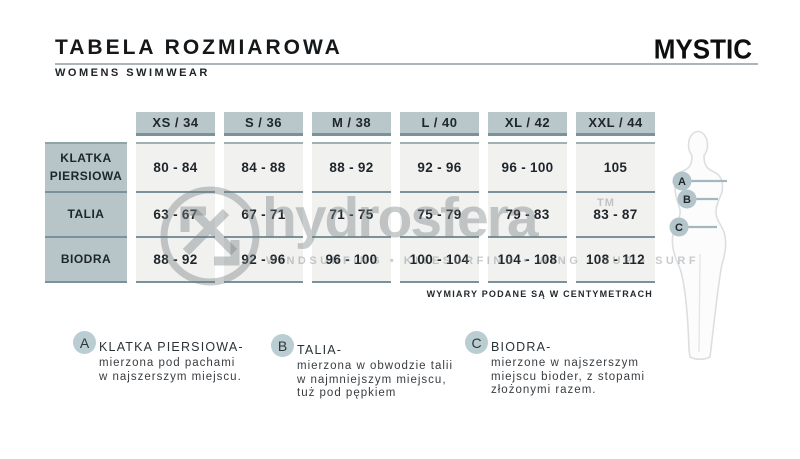 The width and height of the screenshot is (800, 459). I want to click on legend-term-chest: KLATKA PIERSIOWA-, so click(171, 347).